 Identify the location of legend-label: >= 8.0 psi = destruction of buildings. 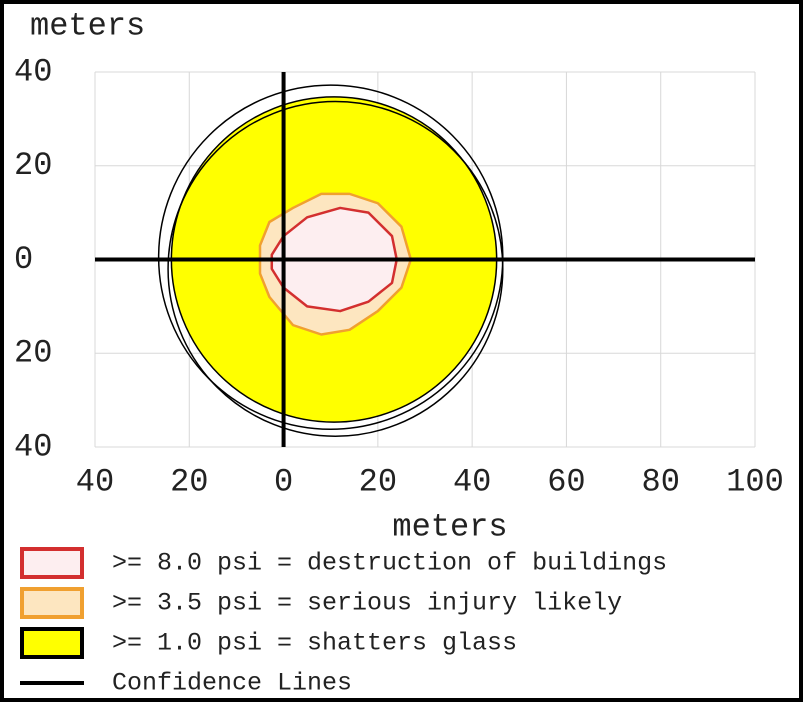
(389, 563).